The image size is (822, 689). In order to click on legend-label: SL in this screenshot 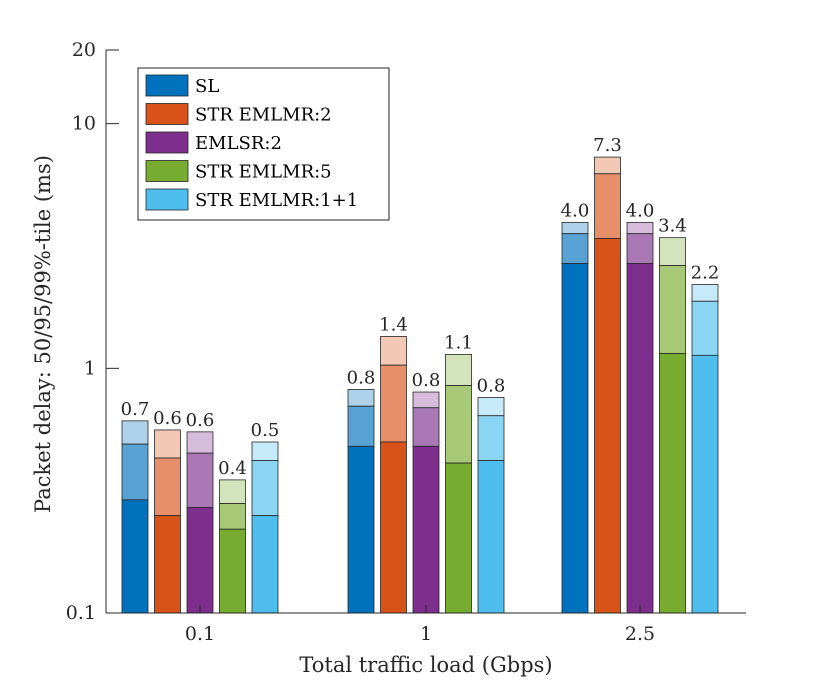, I will do `click(207, 86)`.